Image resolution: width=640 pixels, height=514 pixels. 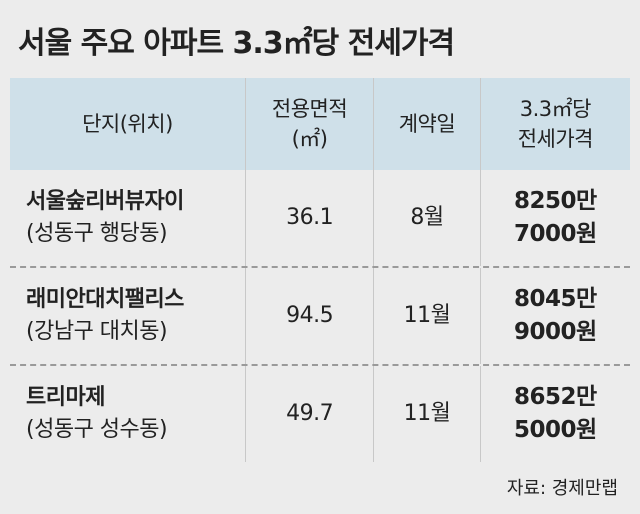 I want to click on cell-text: 계약일, so click(x=427, y=123).